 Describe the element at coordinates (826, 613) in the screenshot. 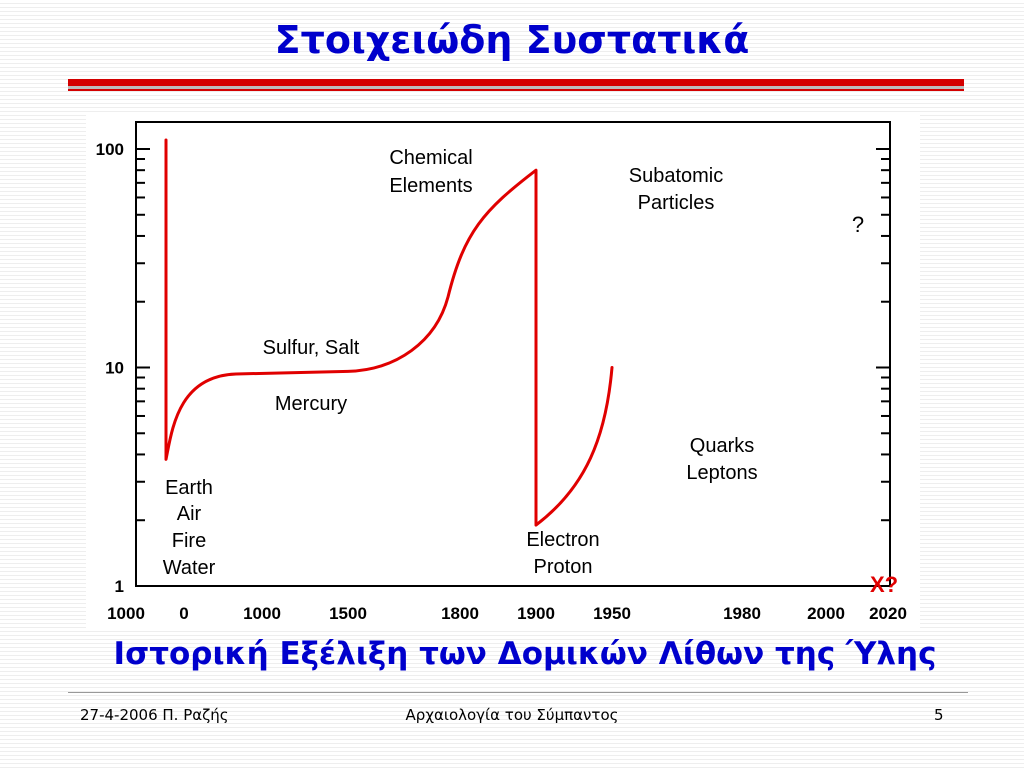

I see `x-tick-label: 2000` at that location.